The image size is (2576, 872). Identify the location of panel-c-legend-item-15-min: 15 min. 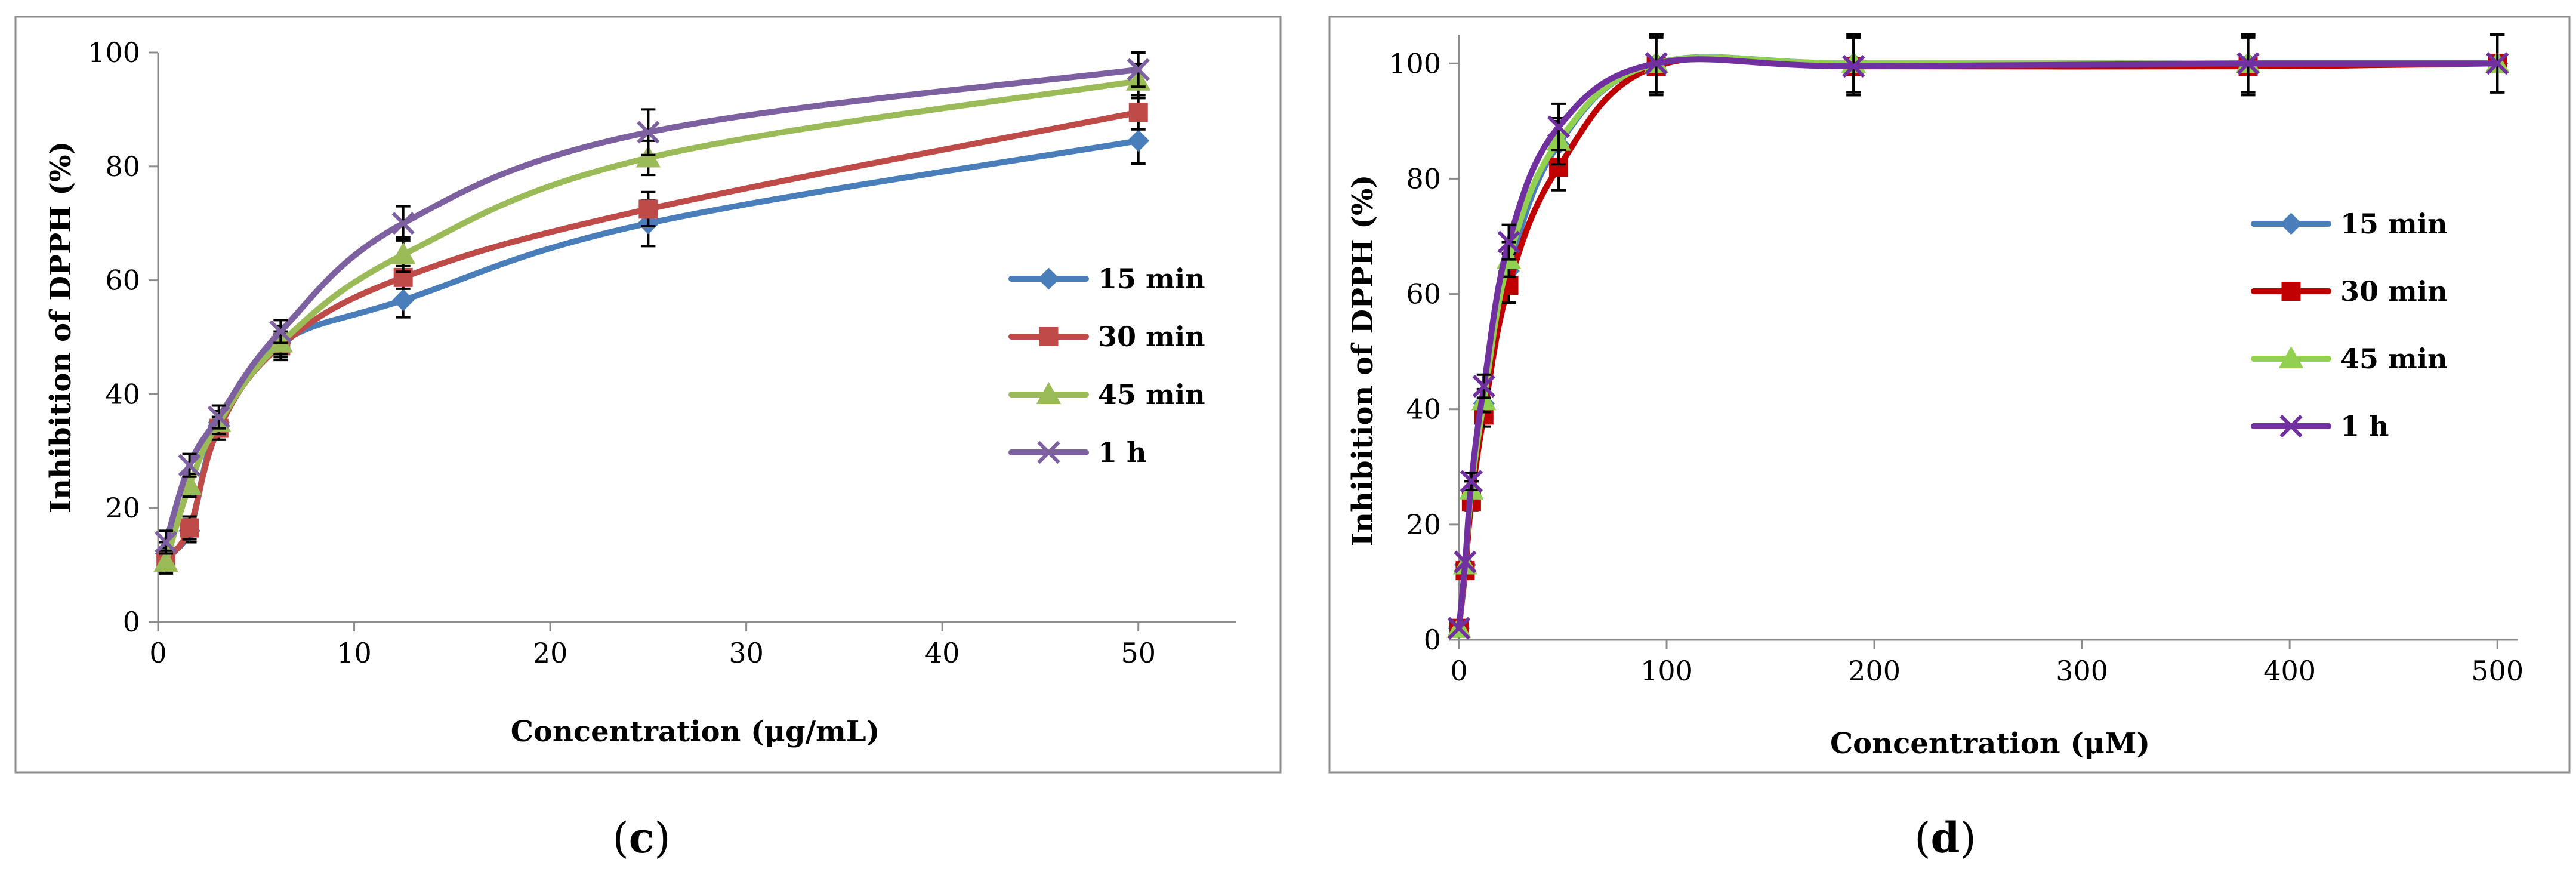
(1106, 279).